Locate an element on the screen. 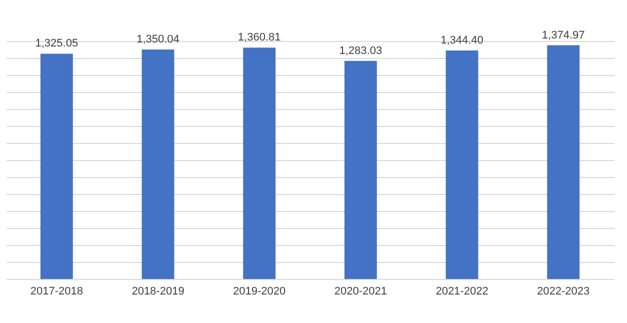 This screenshot has width=627, height=323. data-label: 1,374.97 is located at coordinates (563, 35).